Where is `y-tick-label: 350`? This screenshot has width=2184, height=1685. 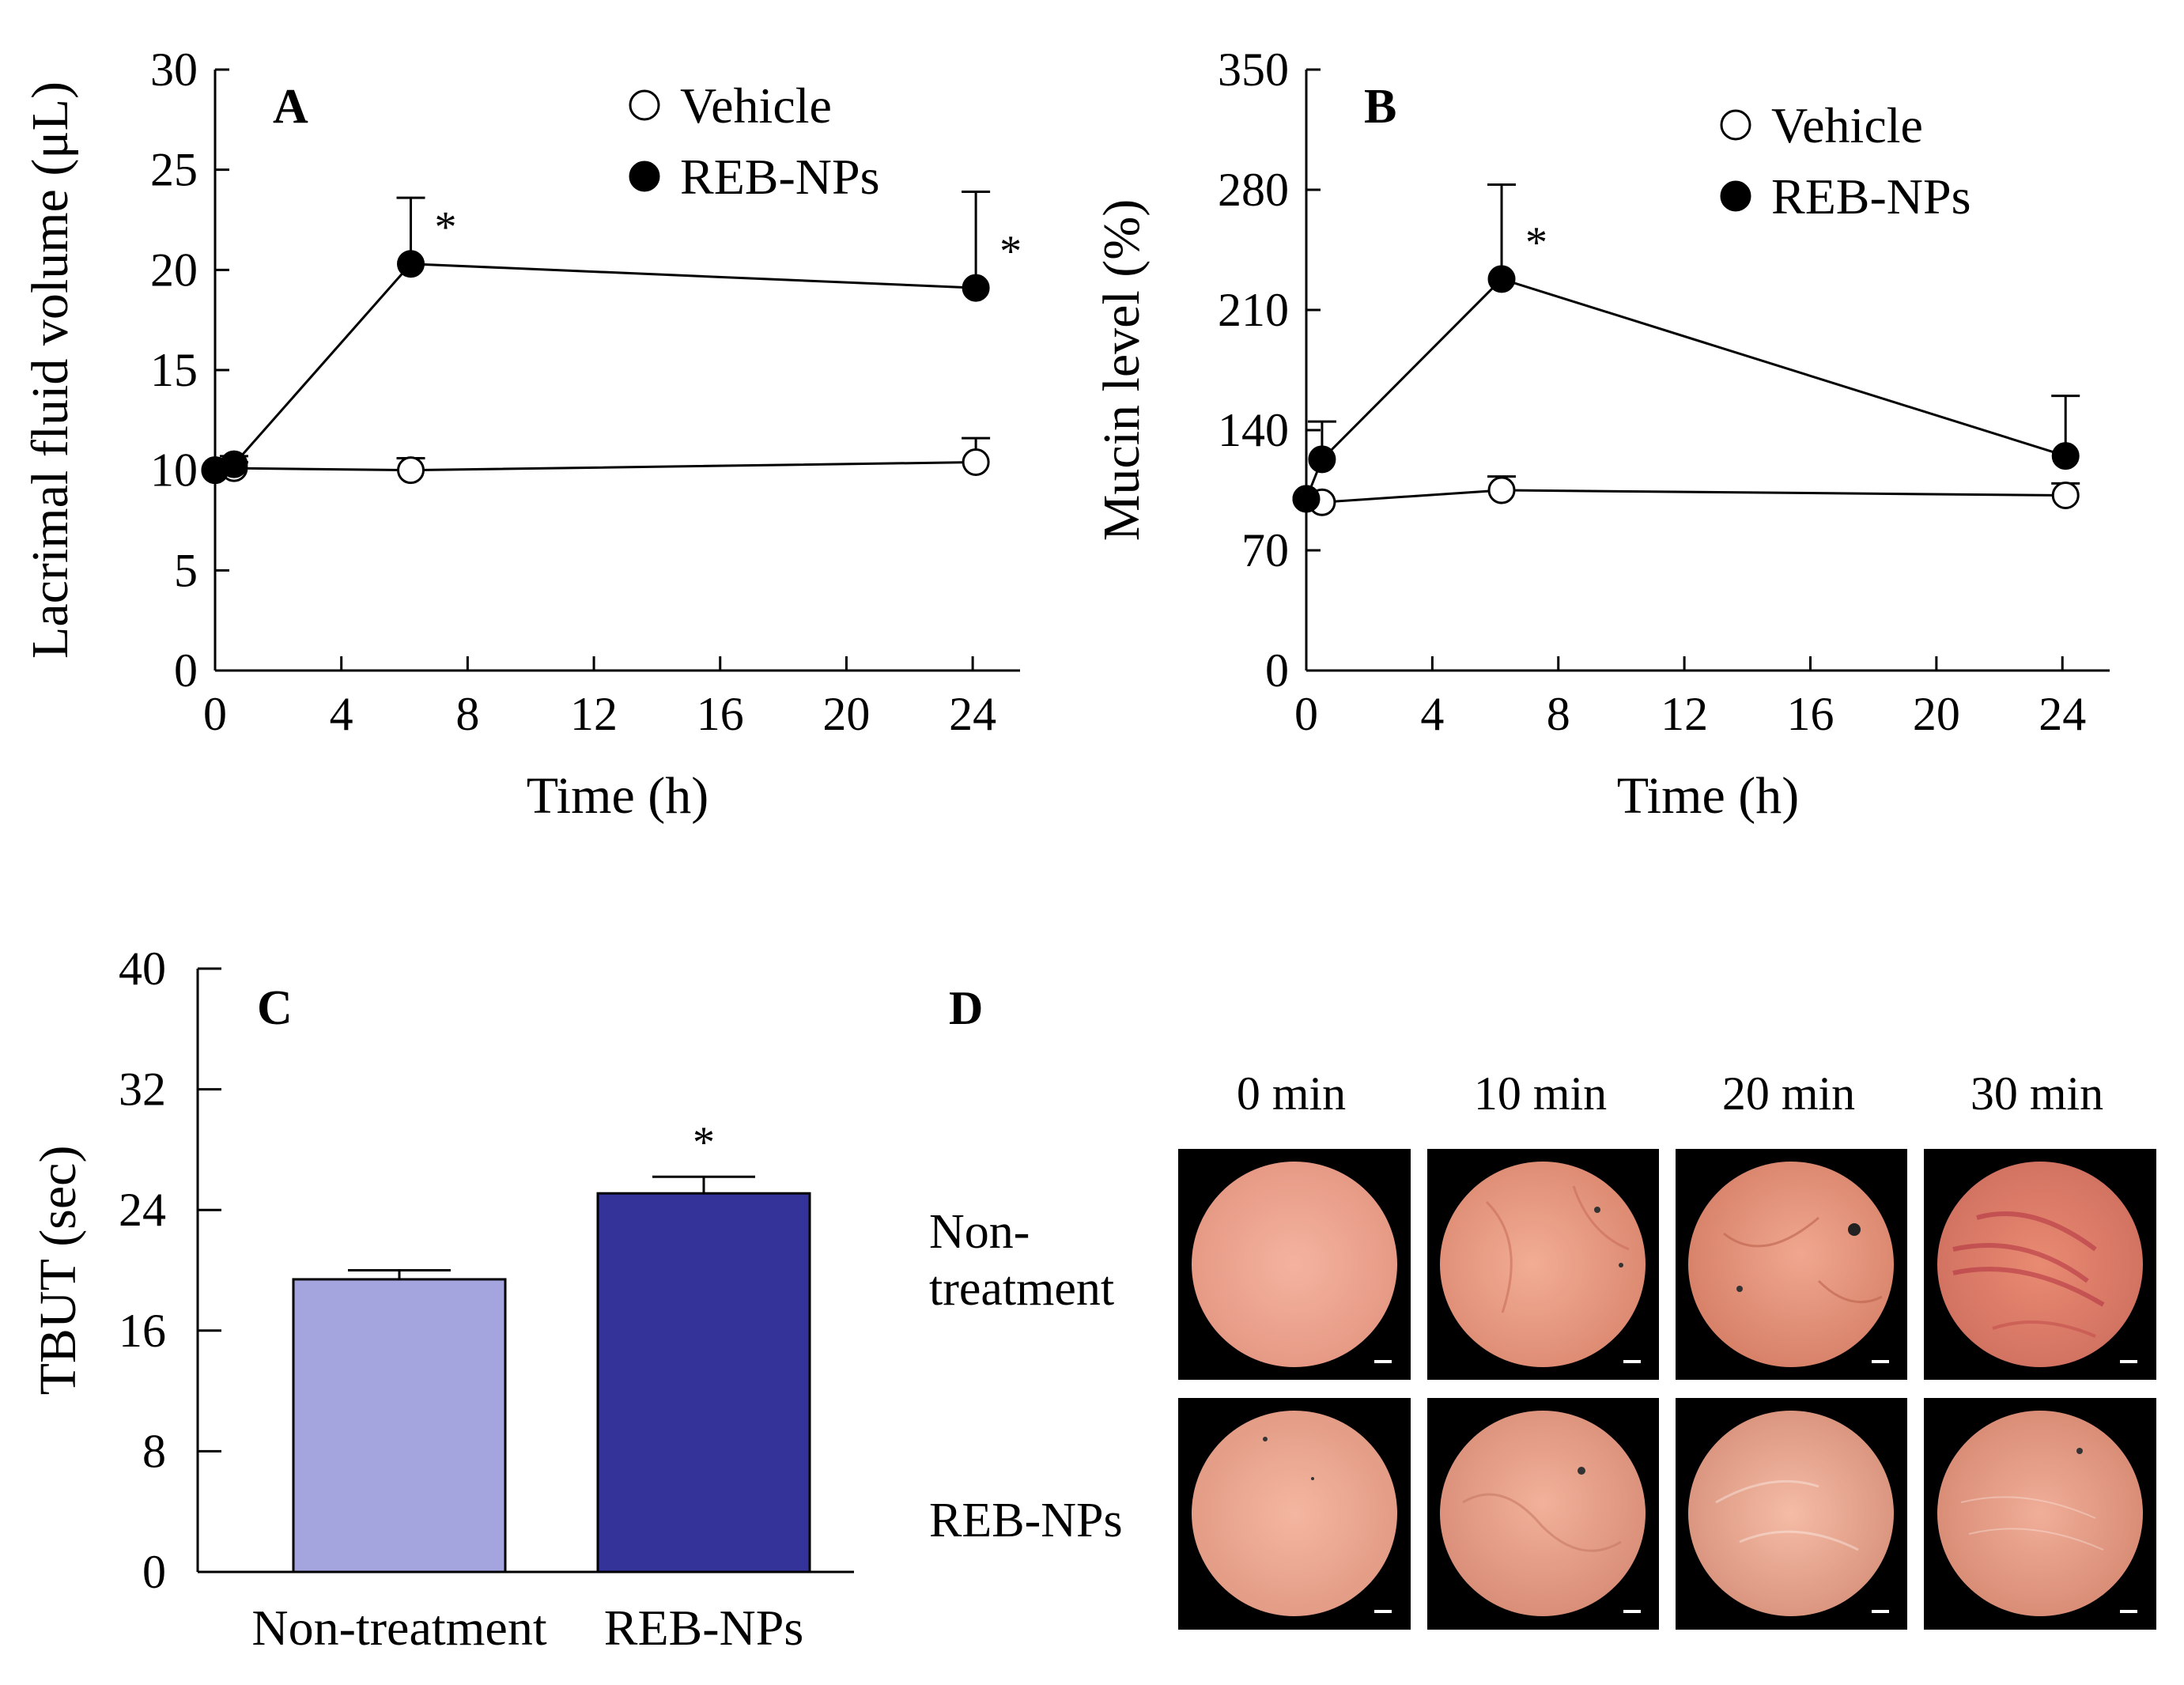 y-tick-label: 350 is located at coordinates (1253, 69).